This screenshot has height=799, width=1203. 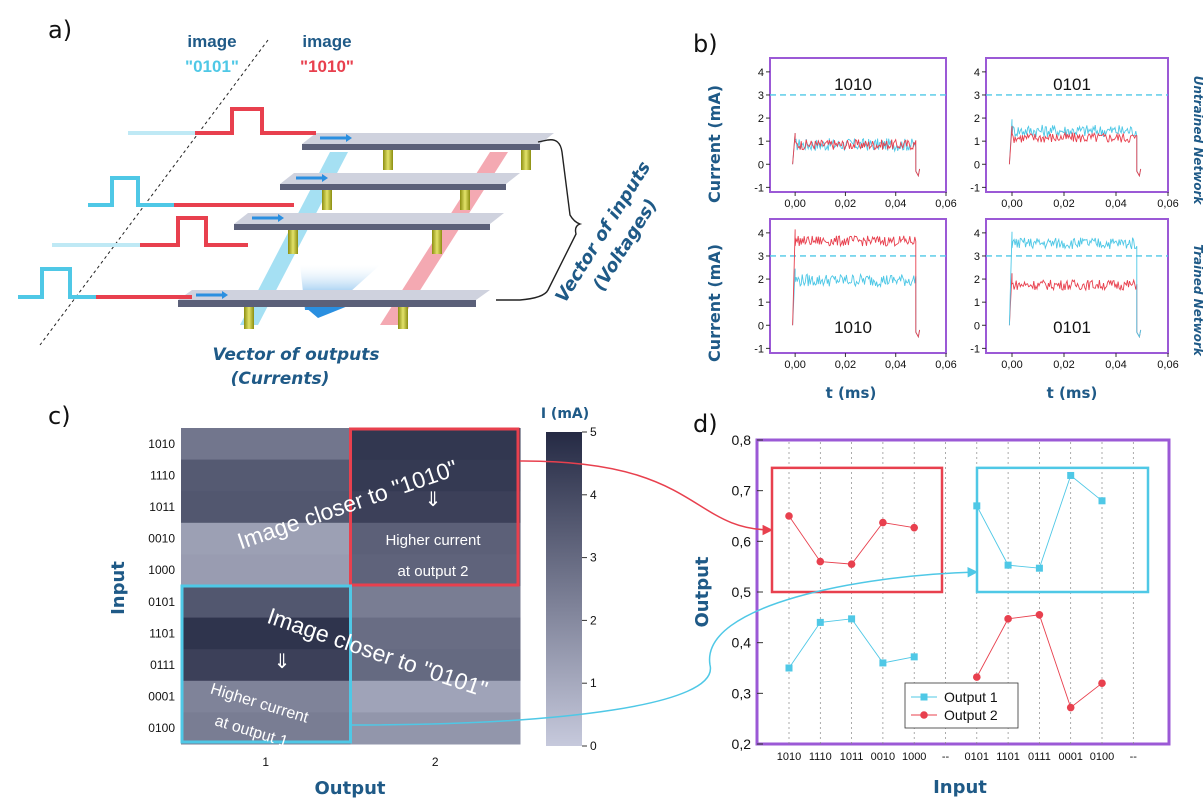 I want to click on y-tick-label: 1110, so click(x=162, y=475).